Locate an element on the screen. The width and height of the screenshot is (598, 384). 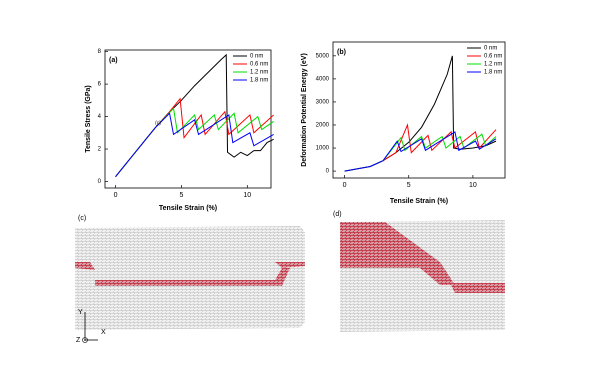
axis-label: X is located at coordinates (103, 332).